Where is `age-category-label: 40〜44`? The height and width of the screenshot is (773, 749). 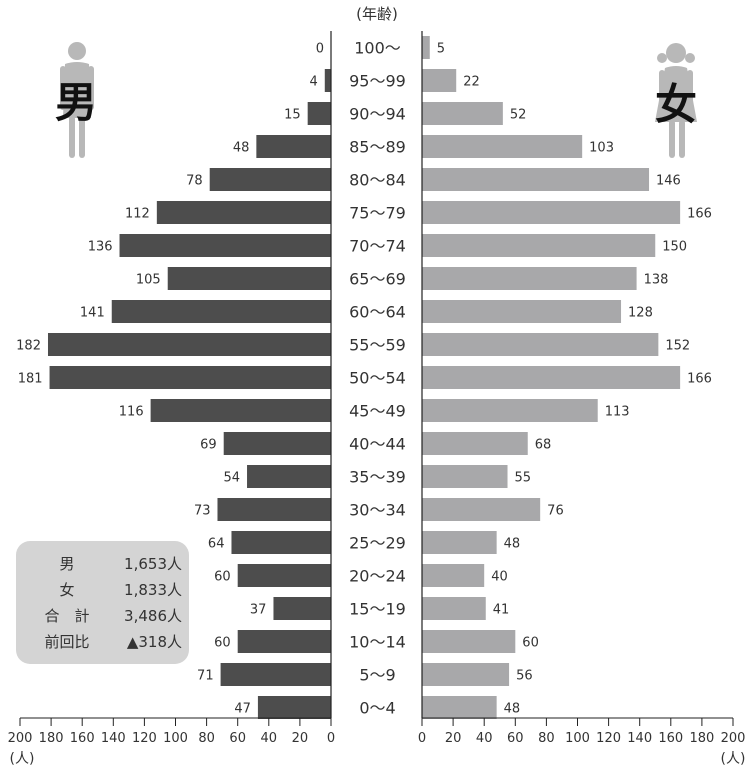
age-category-label: 40〜44 is located at coordinates (377, 444).